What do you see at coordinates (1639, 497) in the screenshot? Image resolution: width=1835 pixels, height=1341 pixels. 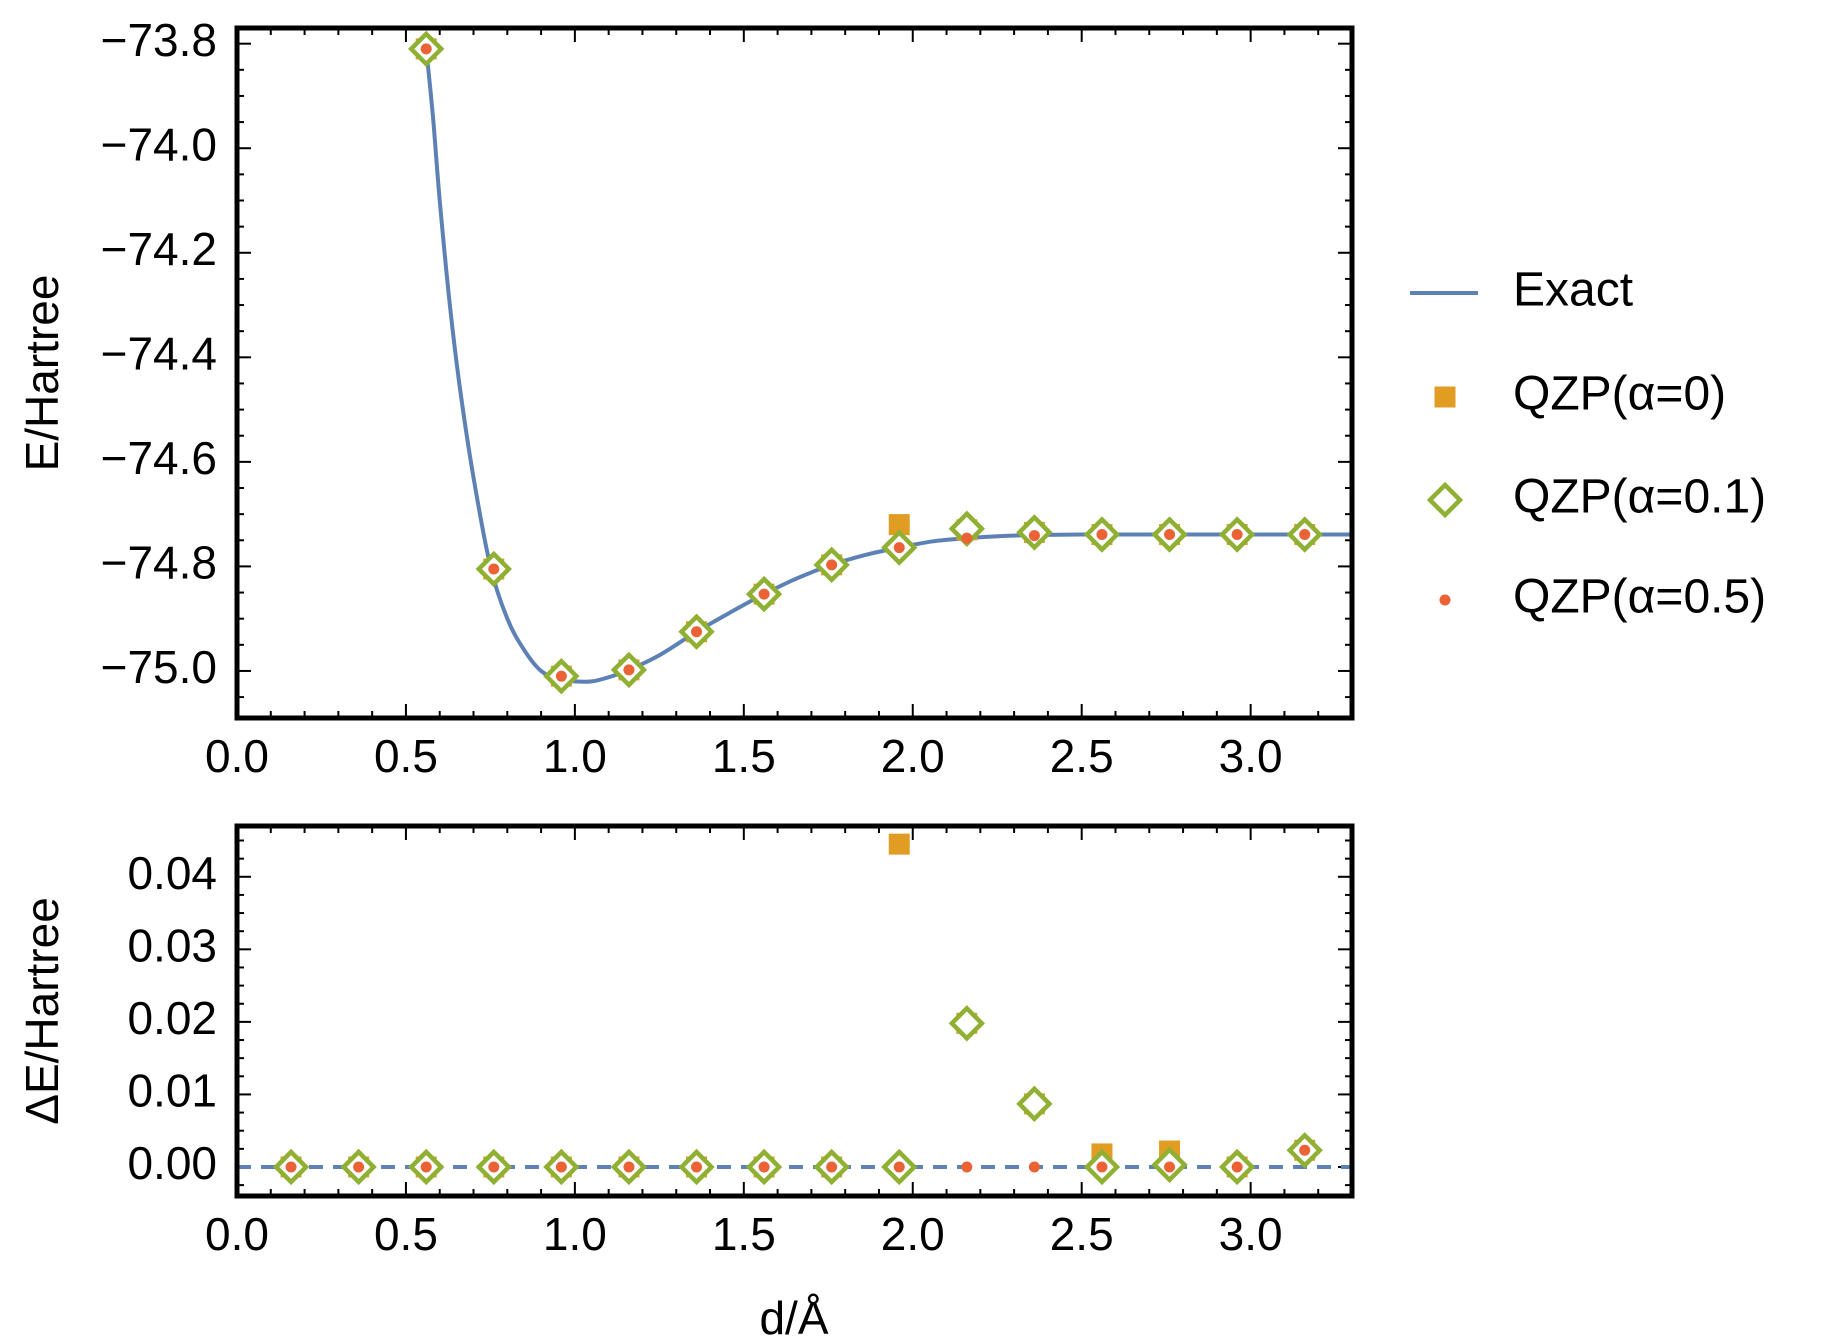 I see `legend-label: QZP(α=0.1)` at bounding box center [1639, 497].